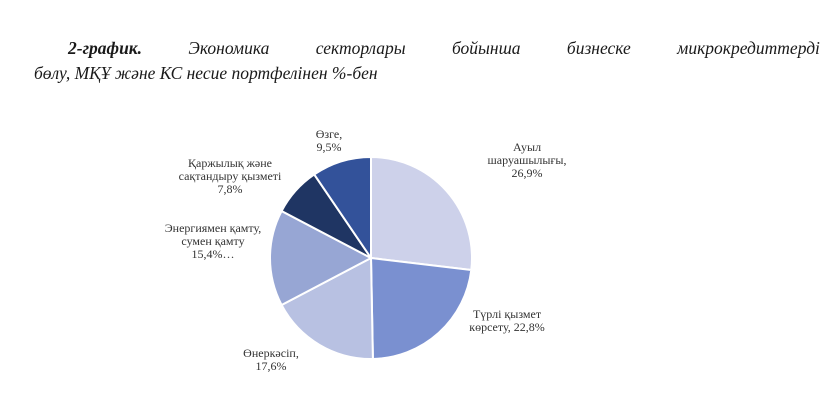  I want to click on data-label: Қаржылық және сақтандыру қызметі 7,8%, so click(230, 176).